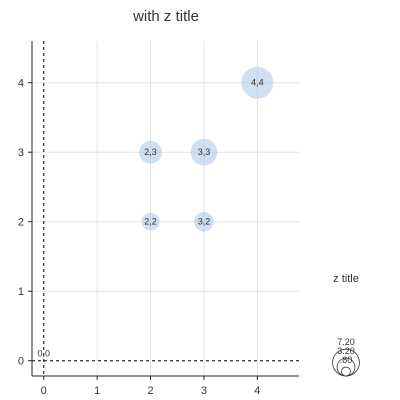  Describe the element at coordinates (21, 223) in the screenshot. I see `y-tick-label: 2` at that location.